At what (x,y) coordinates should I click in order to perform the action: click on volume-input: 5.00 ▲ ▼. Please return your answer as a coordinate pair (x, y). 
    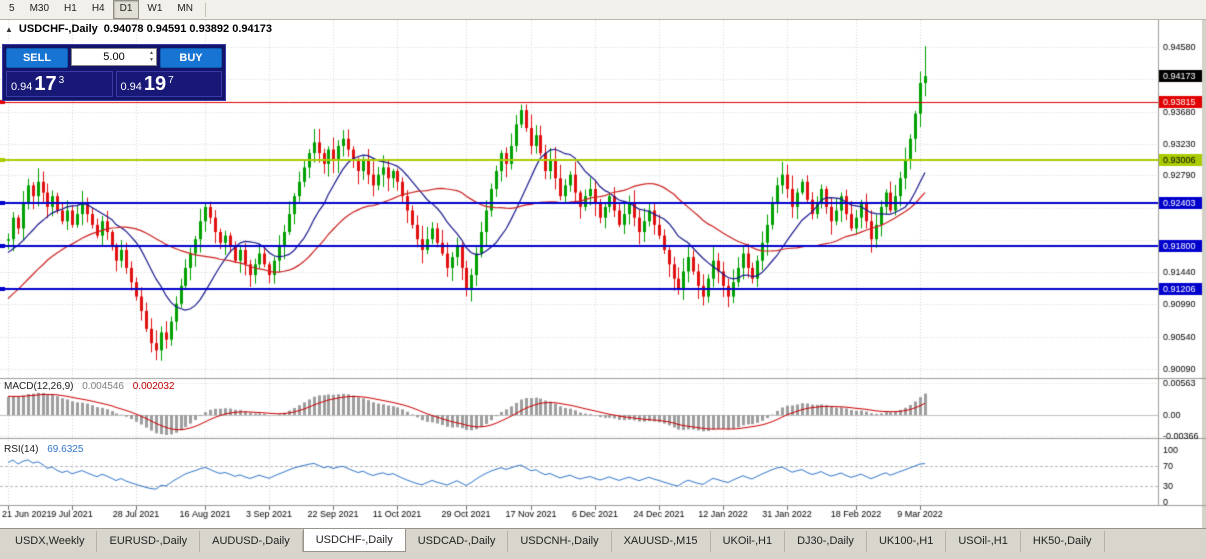
    Looking at the image, I should click on (114, 57).